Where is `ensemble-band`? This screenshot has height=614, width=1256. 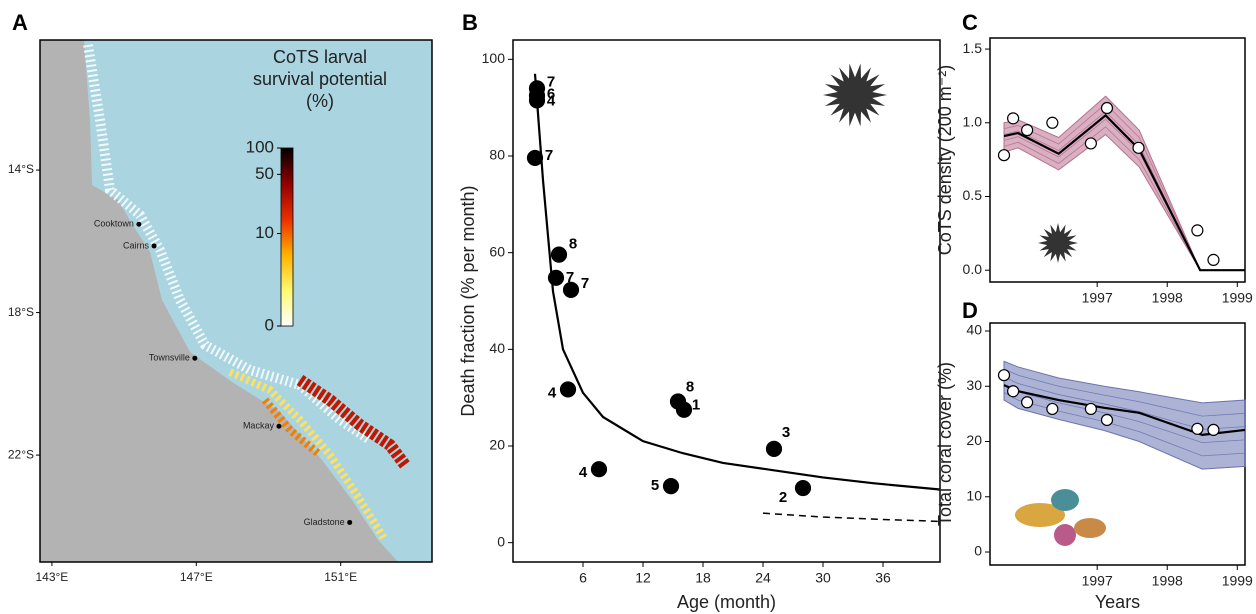
ensemble-band is located at coordinates (1124, 415).